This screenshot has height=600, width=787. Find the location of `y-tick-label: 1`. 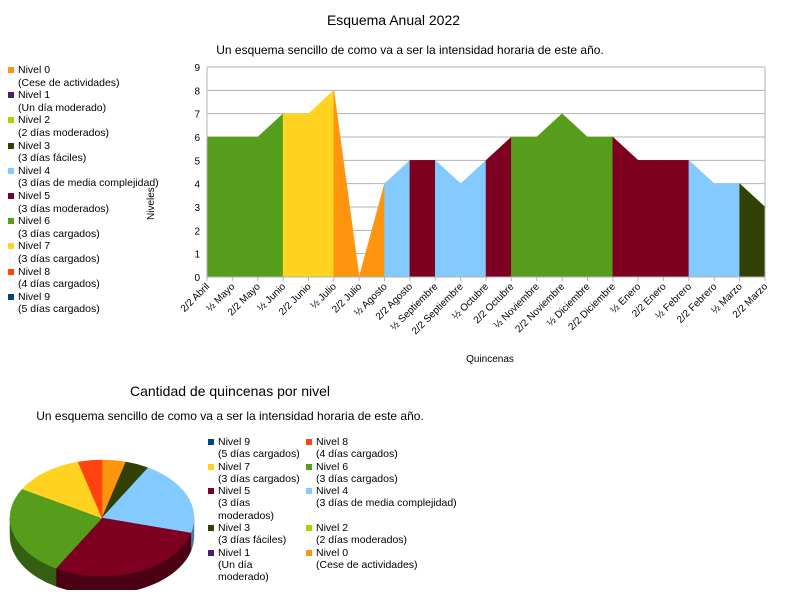

y-tick-label: 1 is located at coordinates (197, 255).